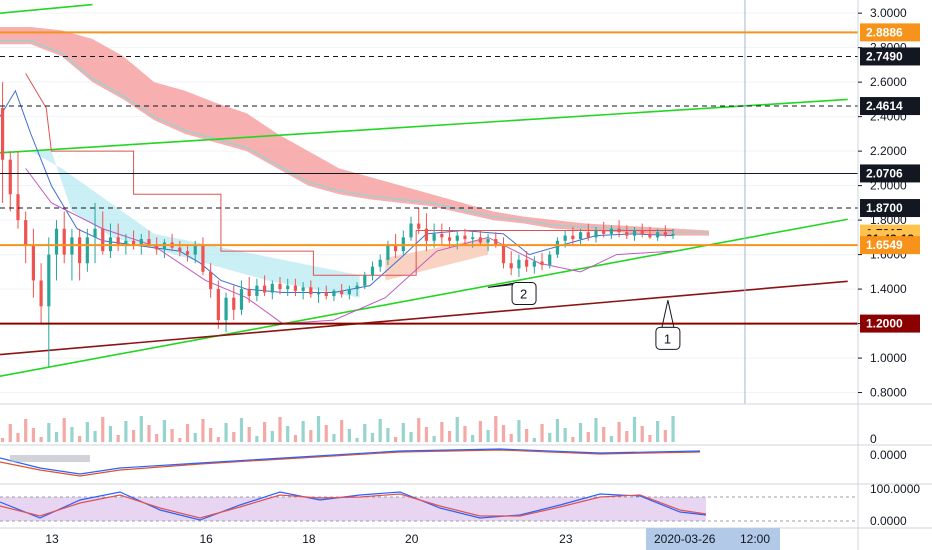 This screenshot has height=550, width=932. Describe the element at coordinates (884, 56) in the screenshot. I see `price-tag-label: 2.7490` at that location.